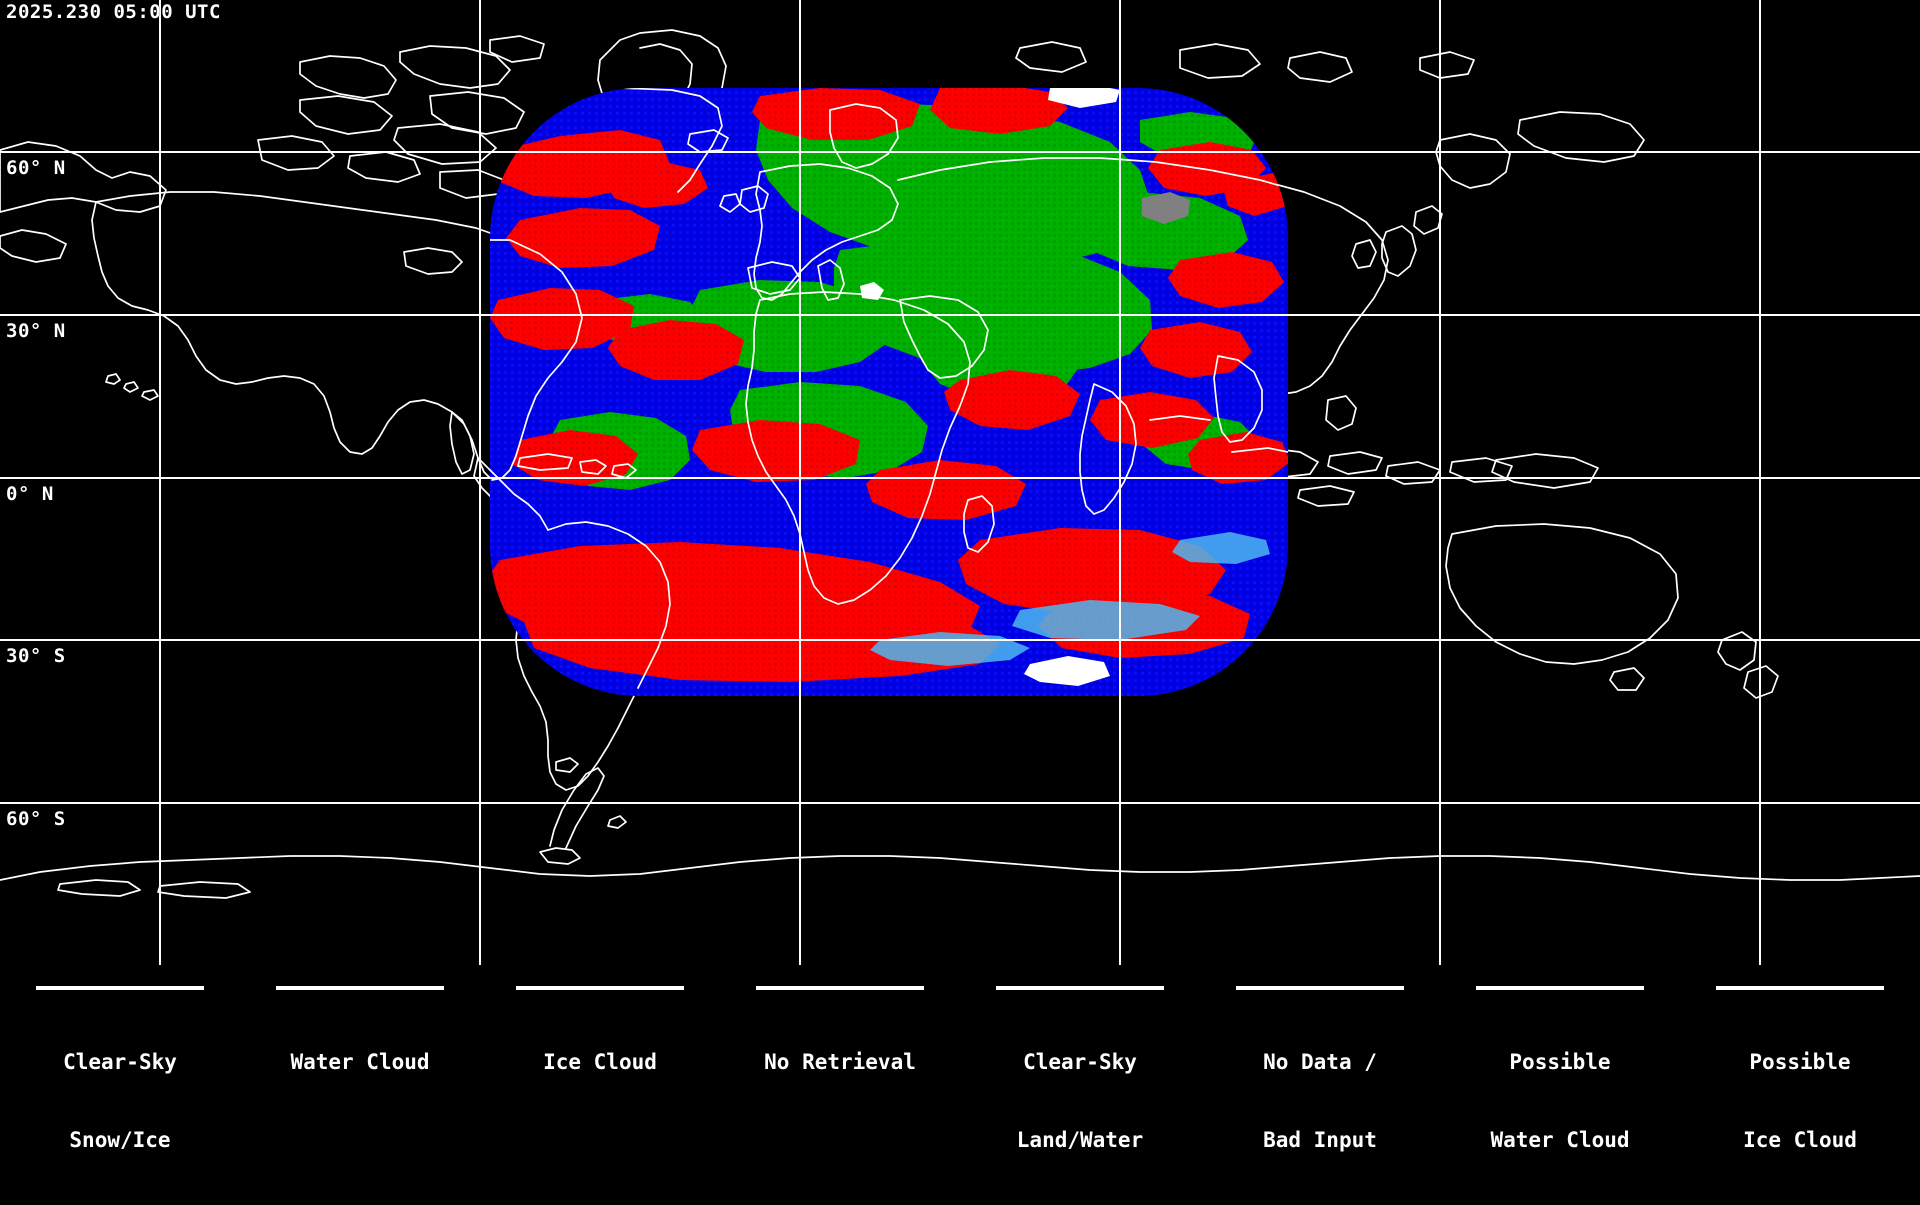  I want to click on legend-item-no-retrieval: No Retrieval, so click(840, 1022).